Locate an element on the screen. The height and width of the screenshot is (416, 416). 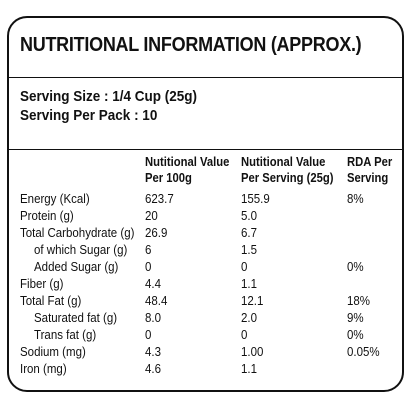
table-row: Added Sugar (g) 0 0 0% is located at coordinates (205, 267).